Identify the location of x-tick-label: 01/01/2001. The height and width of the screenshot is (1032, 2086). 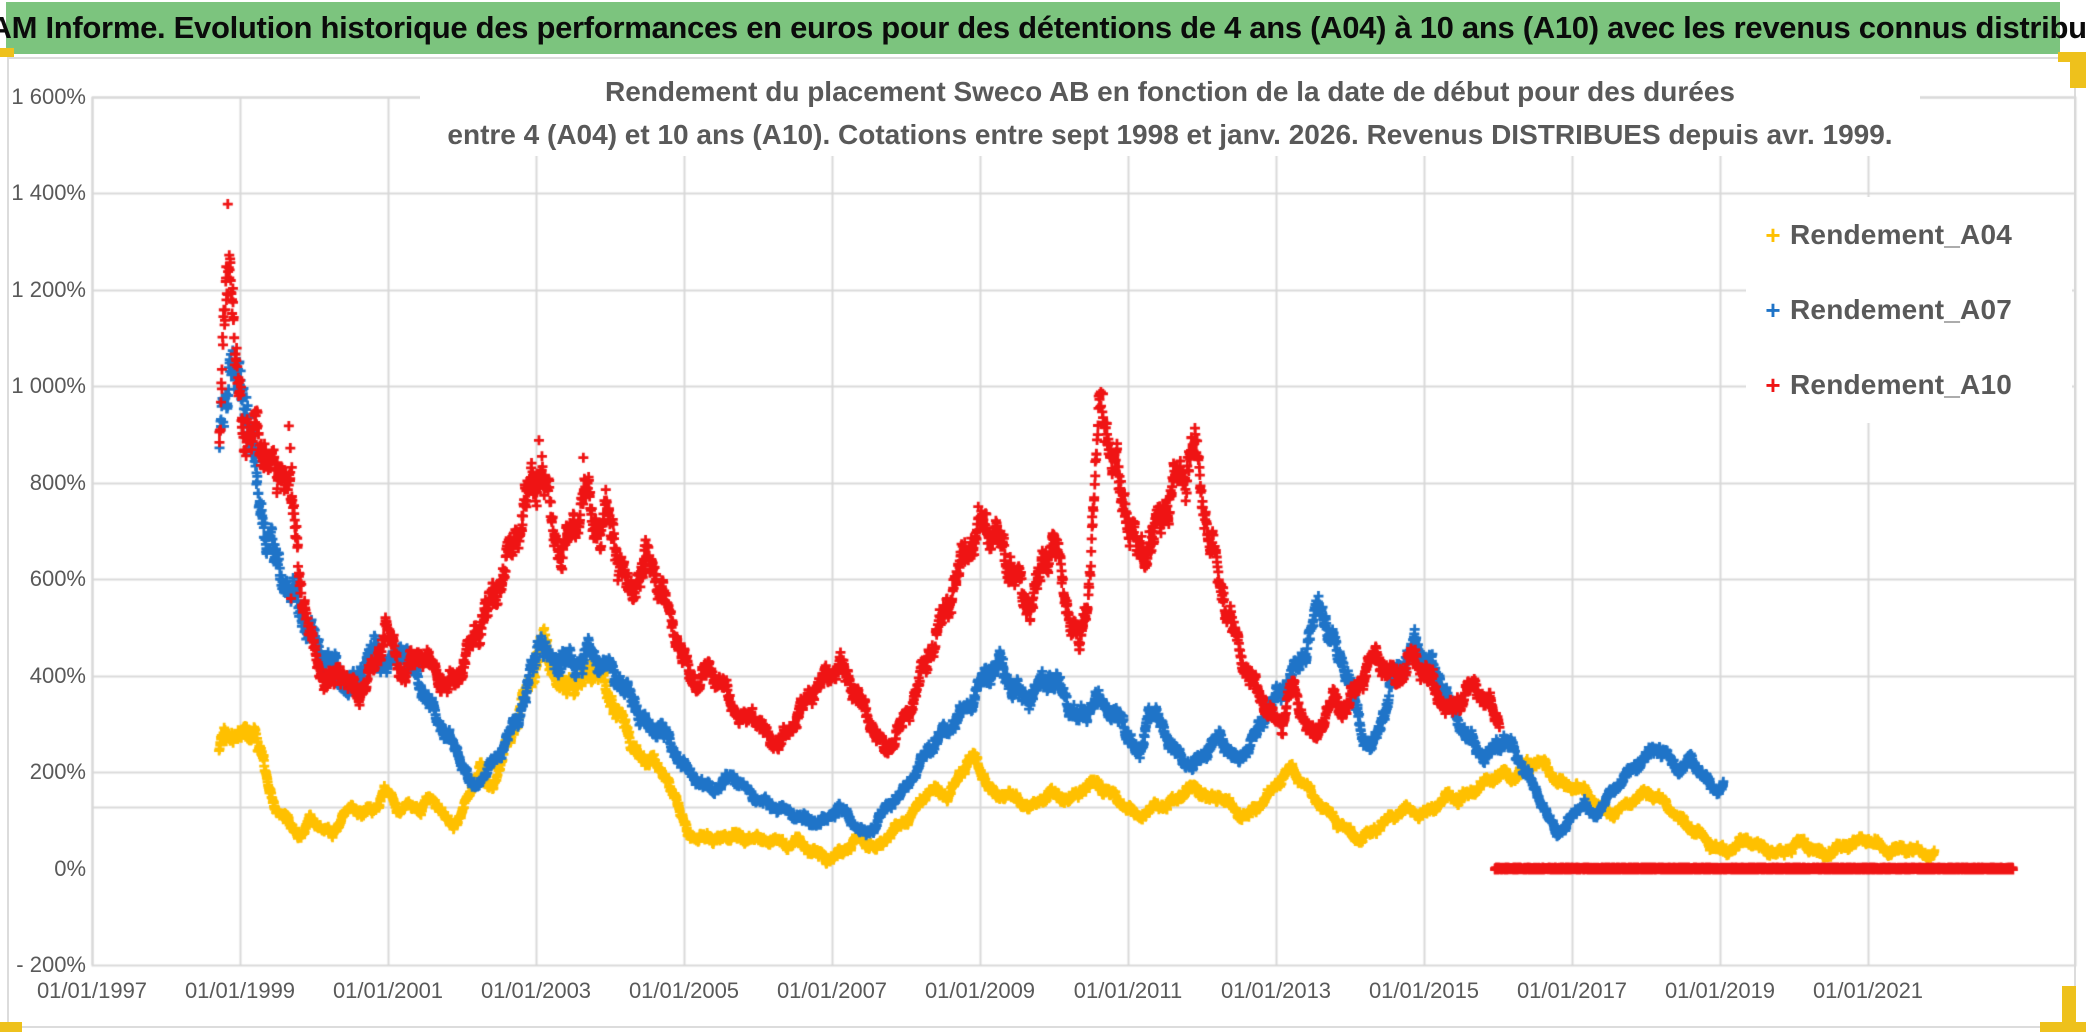
(388, 990).